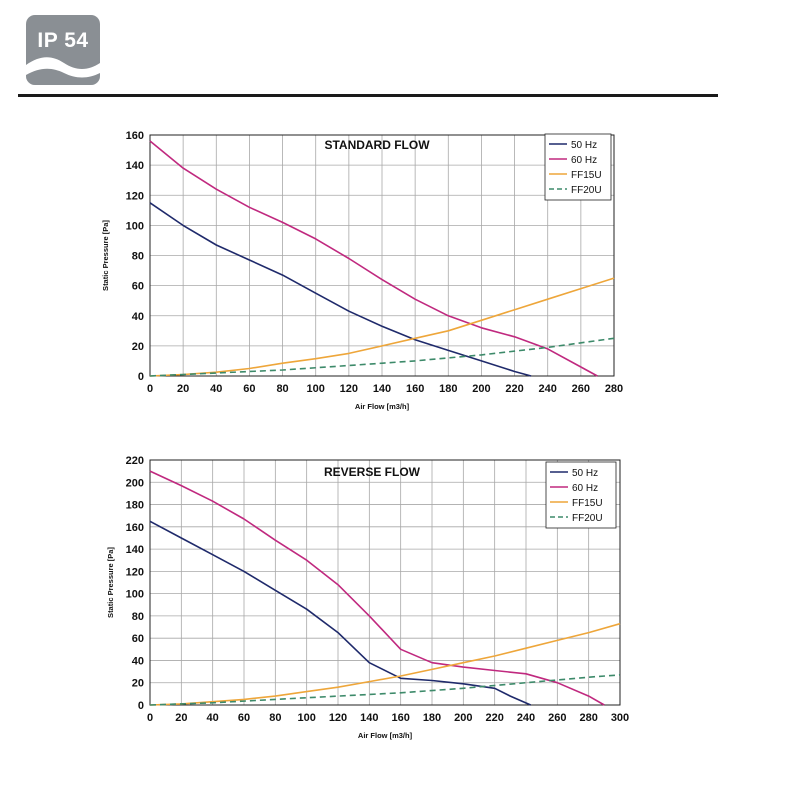  I want to click on chart-title: STANDARD FLOW, so click(377, 145).